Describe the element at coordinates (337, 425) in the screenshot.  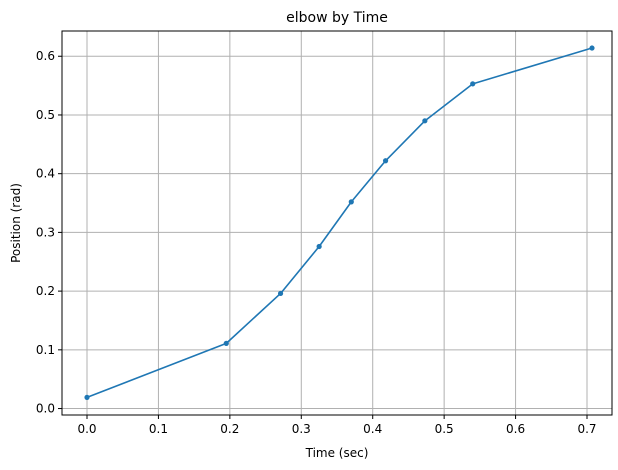
I see `x-axis: 0.0 0.1 0.2 0.3 0.4 0.5 0.6 0.7` at that location.